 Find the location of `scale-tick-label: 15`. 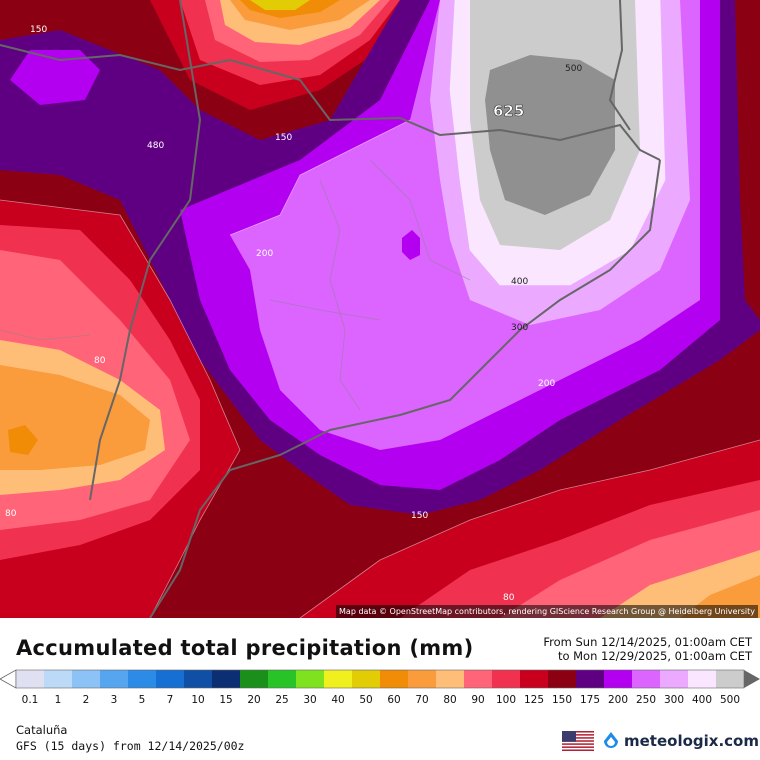

scale-tick-label: 15 is located at coordinates (226, 700).